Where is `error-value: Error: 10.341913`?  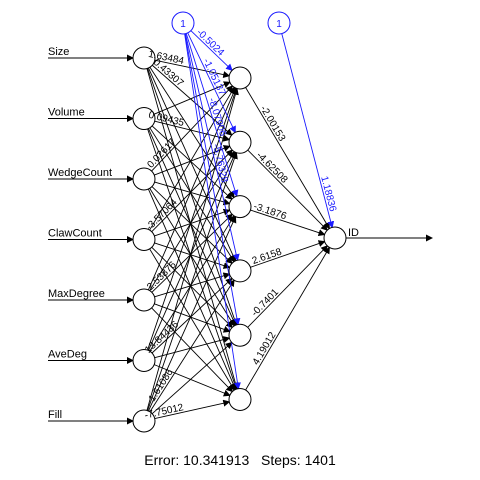 error-value: Error: 10.341913 is located at coordinates (197, 460).